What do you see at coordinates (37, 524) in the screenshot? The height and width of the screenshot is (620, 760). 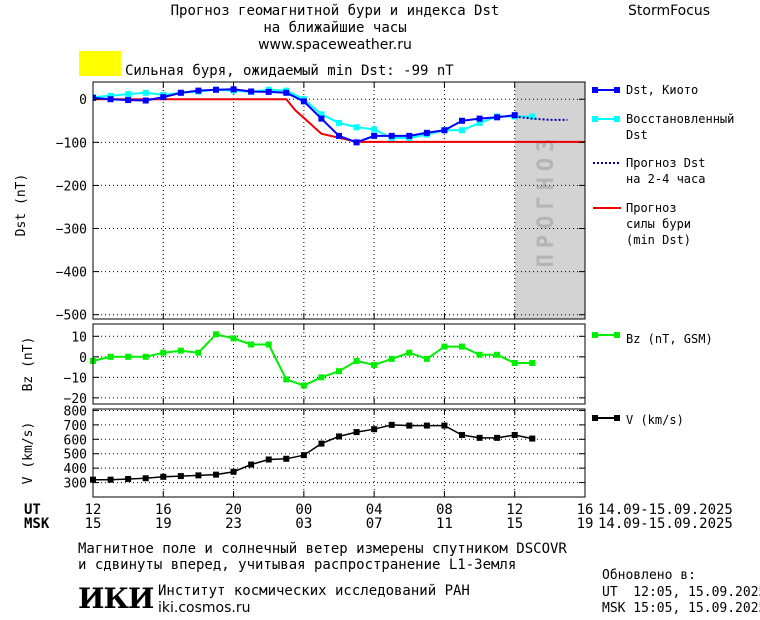 I see `msk-row-label: MSK` at bounding box center [37, 524].